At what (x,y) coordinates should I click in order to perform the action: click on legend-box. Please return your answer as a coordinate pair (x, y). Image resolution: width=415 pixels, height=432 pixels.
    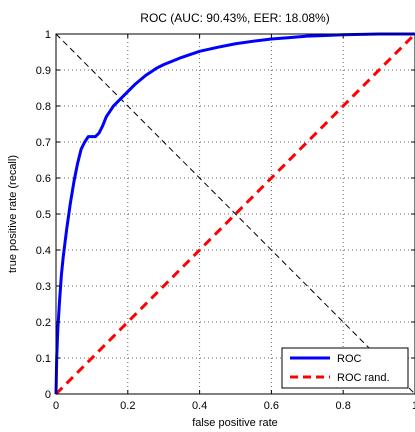
    Looking at the image, I should click on (345, 368).